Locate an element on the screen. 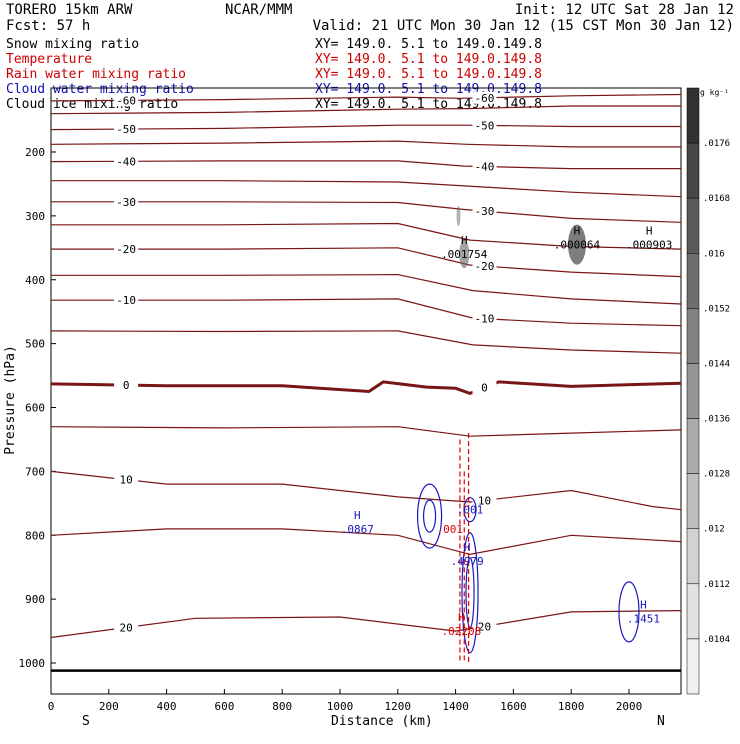 This screenshot has height=744, width=740. scale-label: .012 is located at coordinates (714, 530).